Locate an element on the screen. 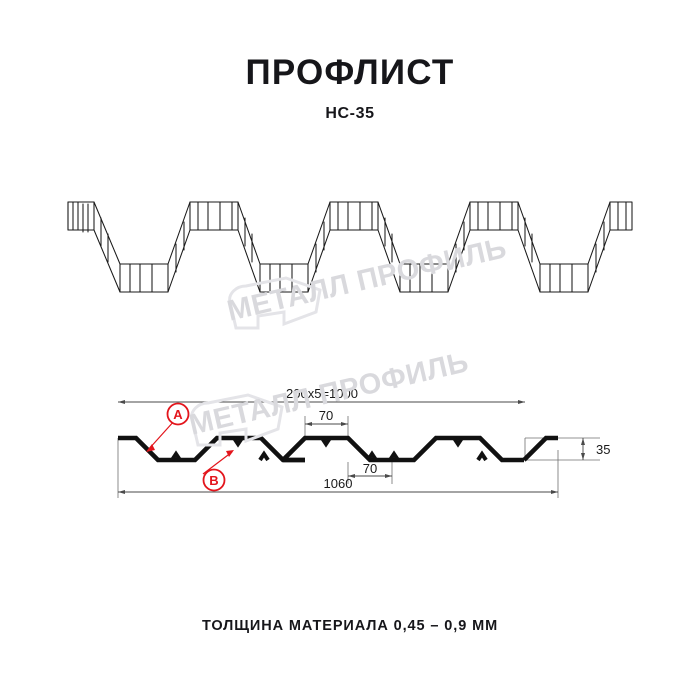 The height and width of the screenshot is (700, 700). isometric-profile-drawing is located at coordinates (350, 247).